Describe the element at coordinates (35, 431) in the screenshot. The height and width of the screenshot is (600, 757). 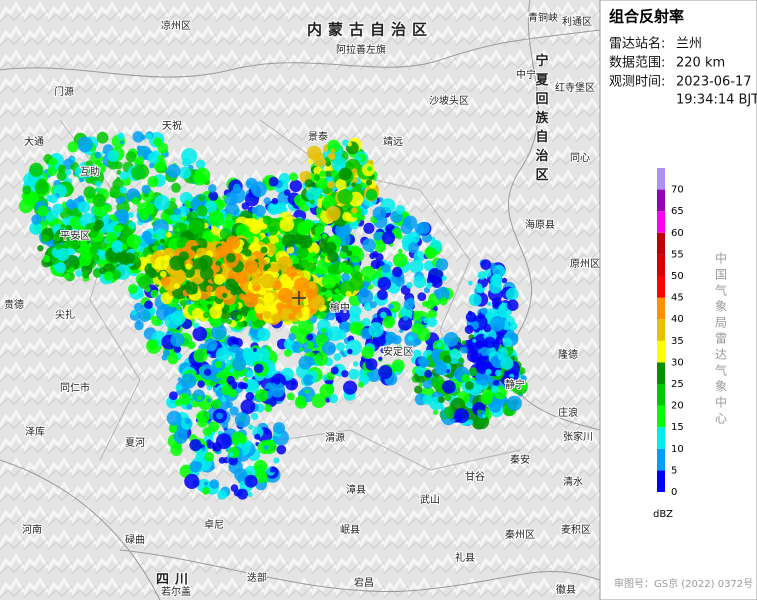
I see `place-label: 泽库` at that location.